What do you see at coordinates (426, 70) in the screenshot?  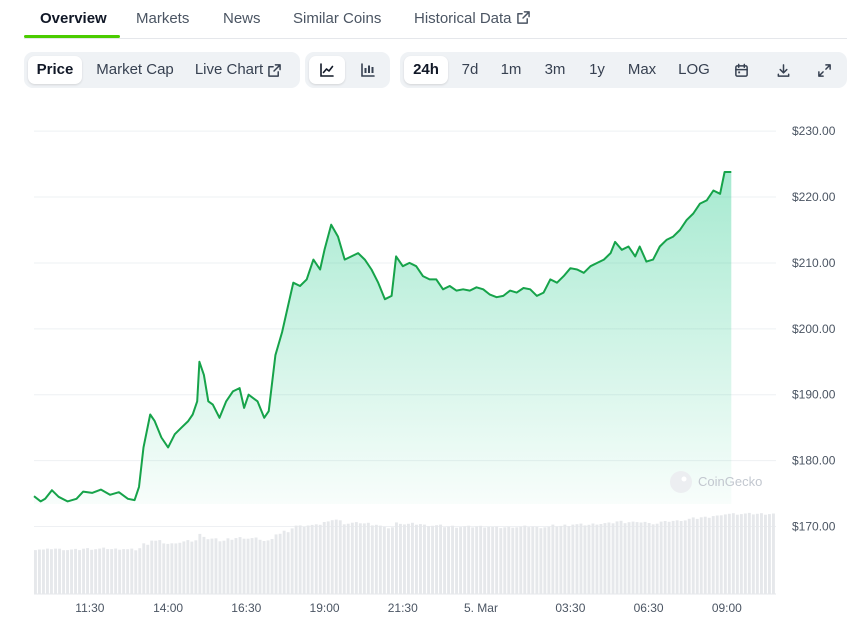 I see `range-24h-button: 24h` at bounding box center [426, 70].